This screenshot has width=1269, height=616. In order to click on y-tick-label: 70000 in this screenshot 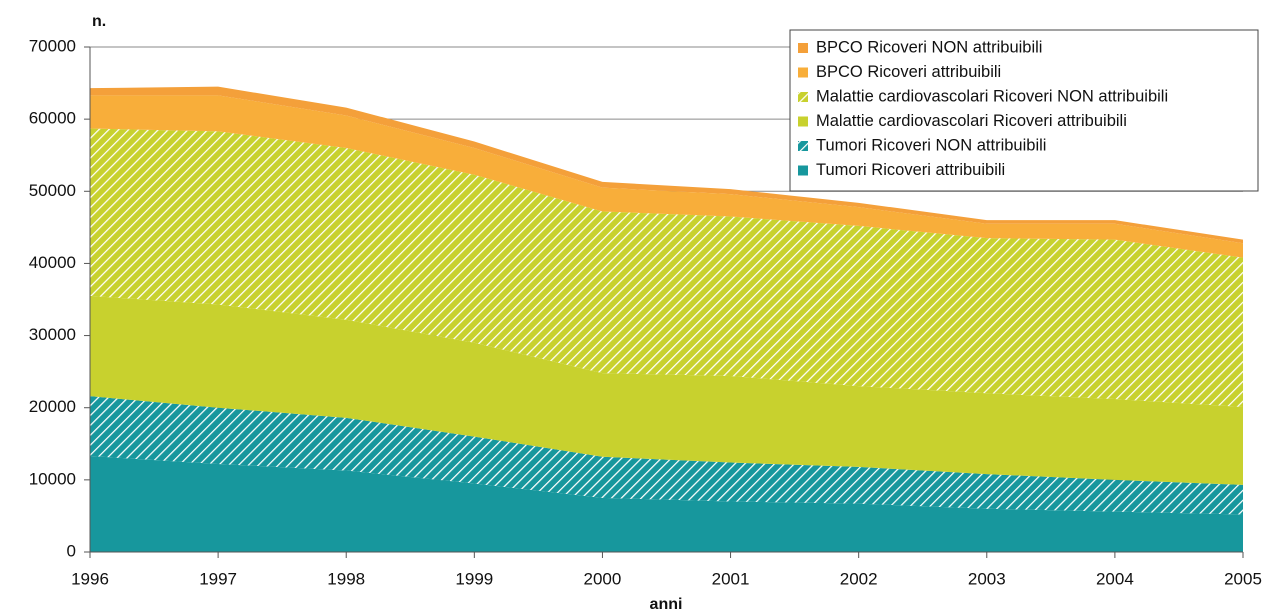, I will do `click(52, 45)`.